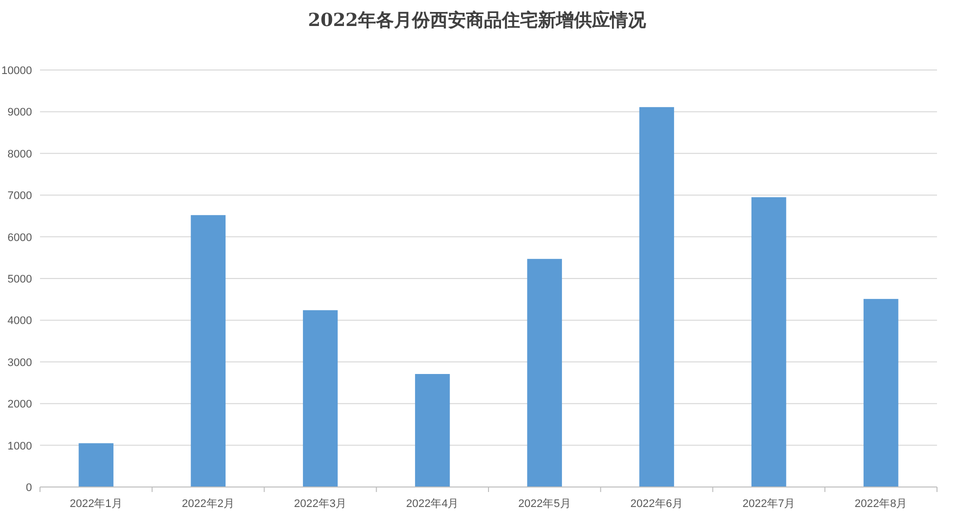 The height and width of the screenshot is (522, 954). Describe the element at coordinates (20, 280) in the screenshot. I see `y-tick-label: 5000` at that location.